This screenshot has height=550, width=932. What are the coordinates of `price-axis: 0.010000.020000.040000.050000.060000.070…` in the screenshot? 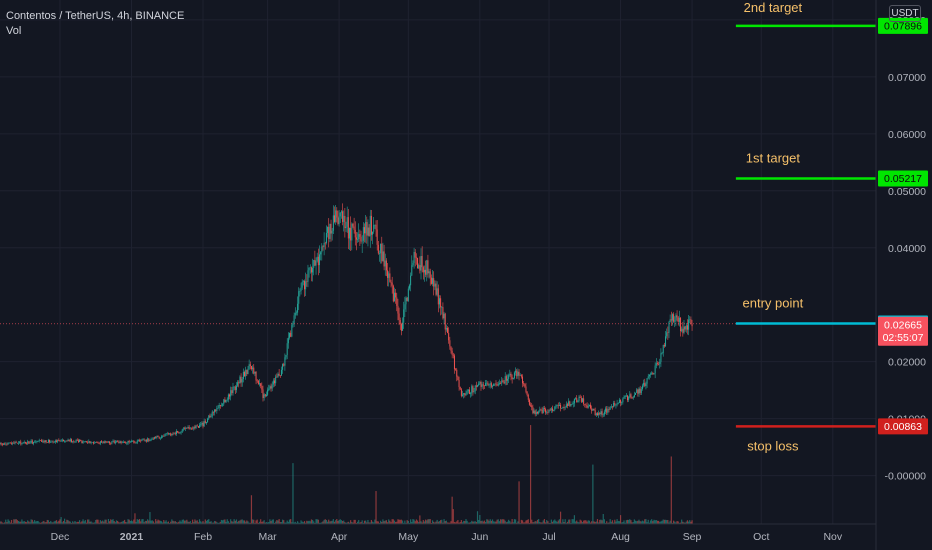 It's located at (901, 275).